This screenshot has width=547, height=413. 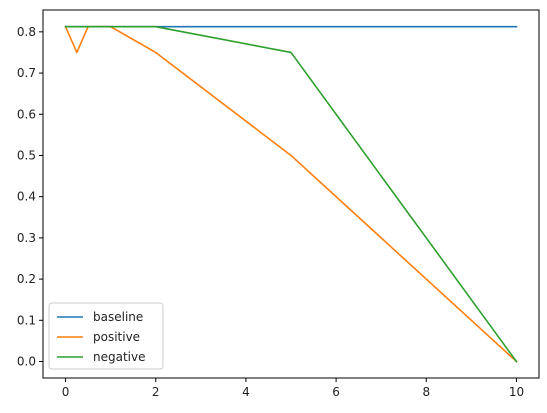 What do you see at coordinates (26, 320) in the screenshot?
I see `y-tick-label: 0.1` at bounding box center [26, 320].